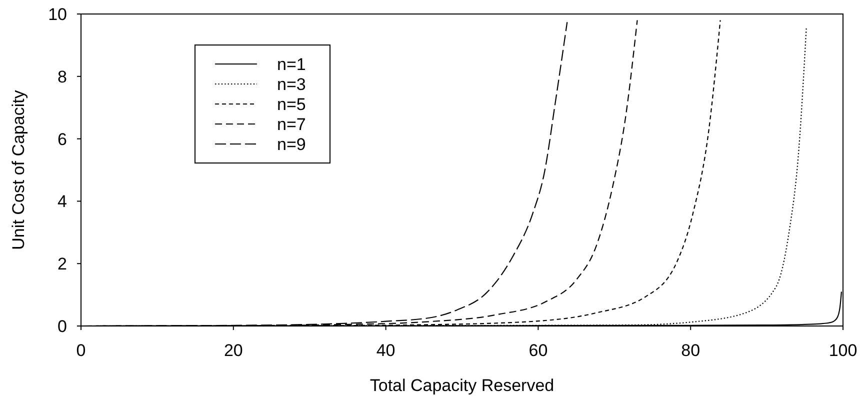  I want to click on legend-label: n=9, so click(291, 144).